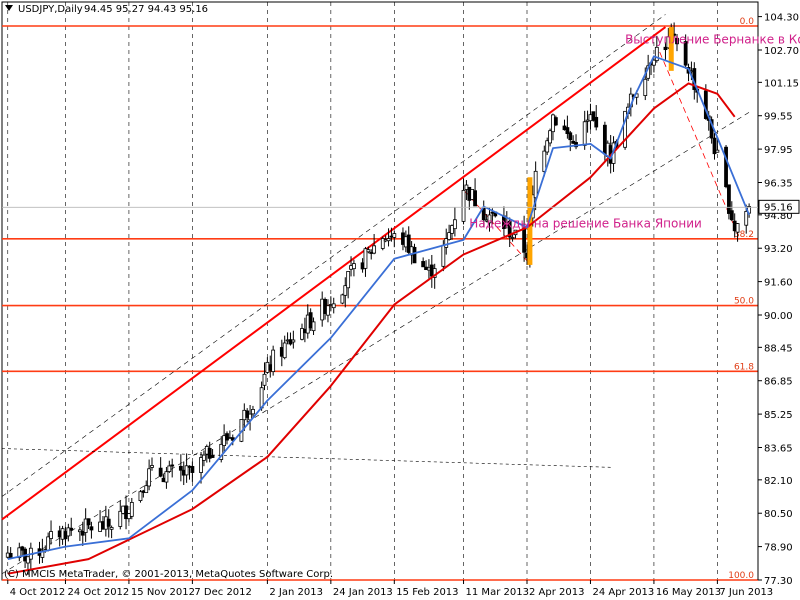 The height and width of the screenshot is (600, 800). What do you see at coordinates (778, 216) in the screenshot?
I see `y-tick-label: 94.80` at bounding box center [778, 216].